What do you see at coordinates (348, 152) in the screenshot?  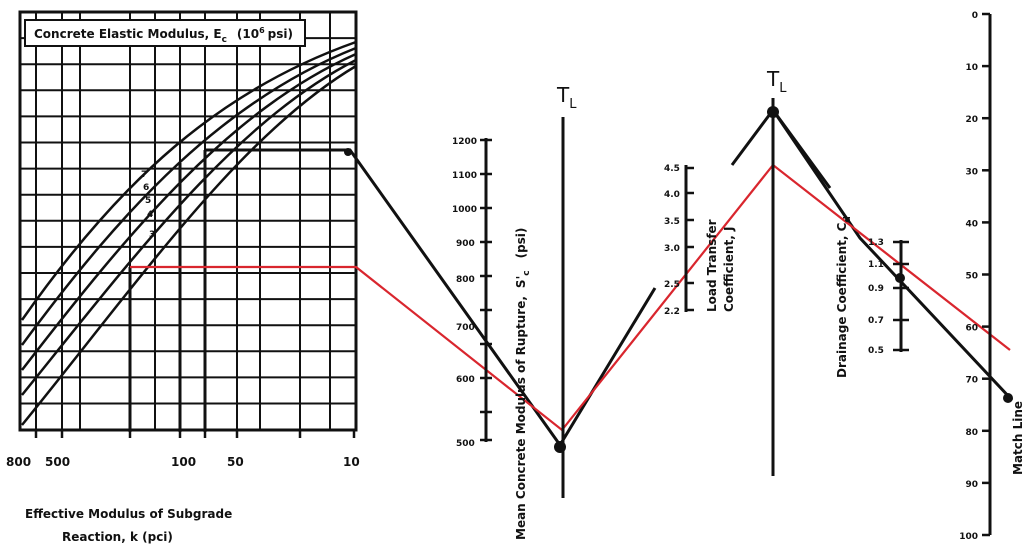 I see `black-point-rupture` at bounding box center [348, 152].